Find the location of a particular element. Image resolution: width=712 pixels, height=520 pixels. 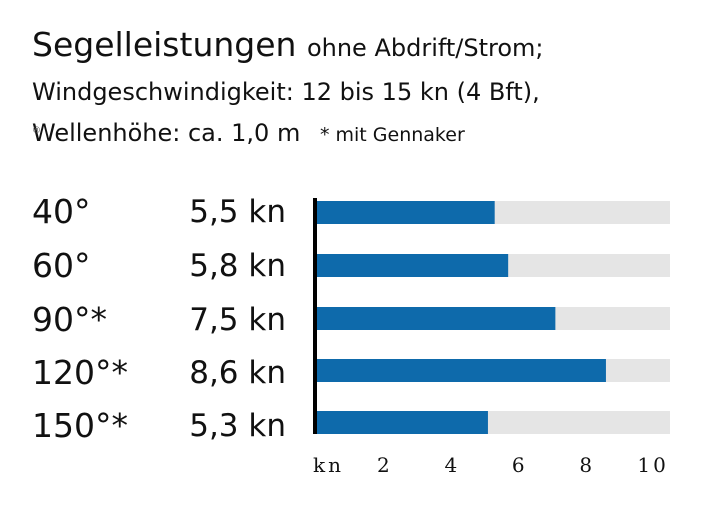

angle-label-150: 150°* is located at coordinates (80, 425).